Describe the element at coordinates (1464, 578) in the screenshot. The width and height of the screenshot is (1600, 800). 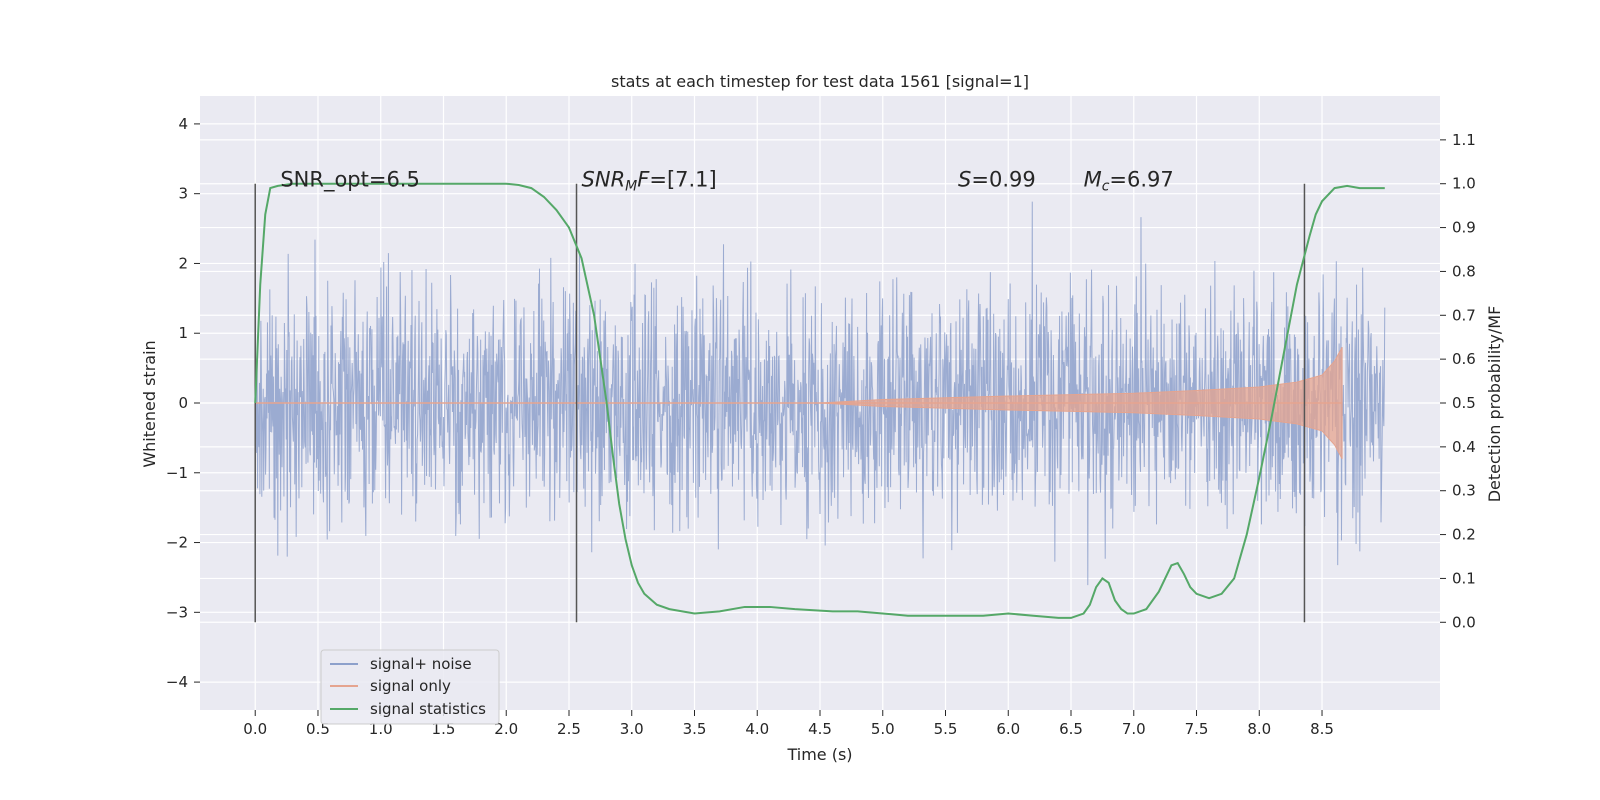
I see `right-y-tick-label: 0.1` at that location.